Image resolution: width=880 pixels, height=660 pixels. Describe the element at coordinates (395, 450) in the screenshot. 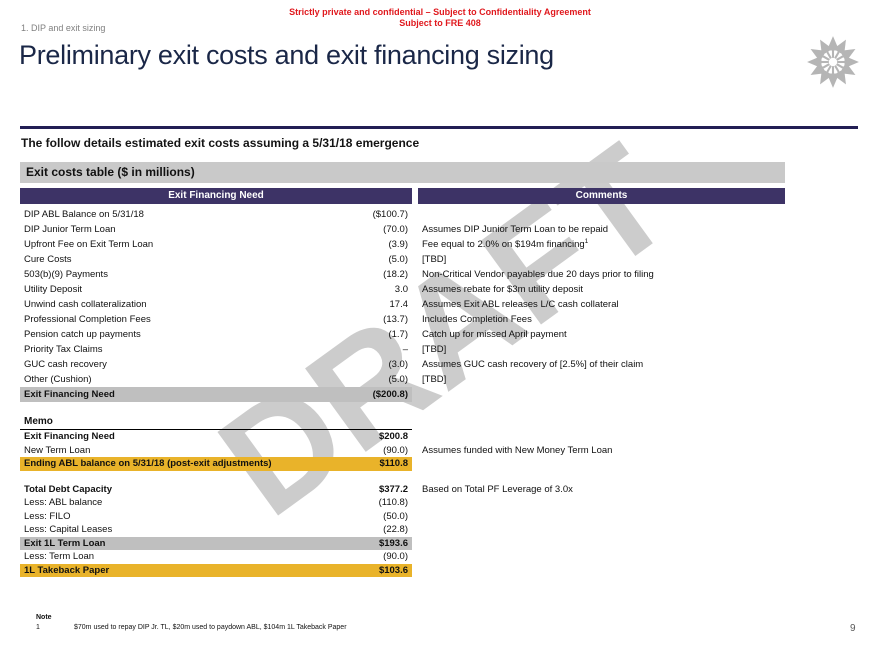

I see `row-value: (90.0)` at that location.